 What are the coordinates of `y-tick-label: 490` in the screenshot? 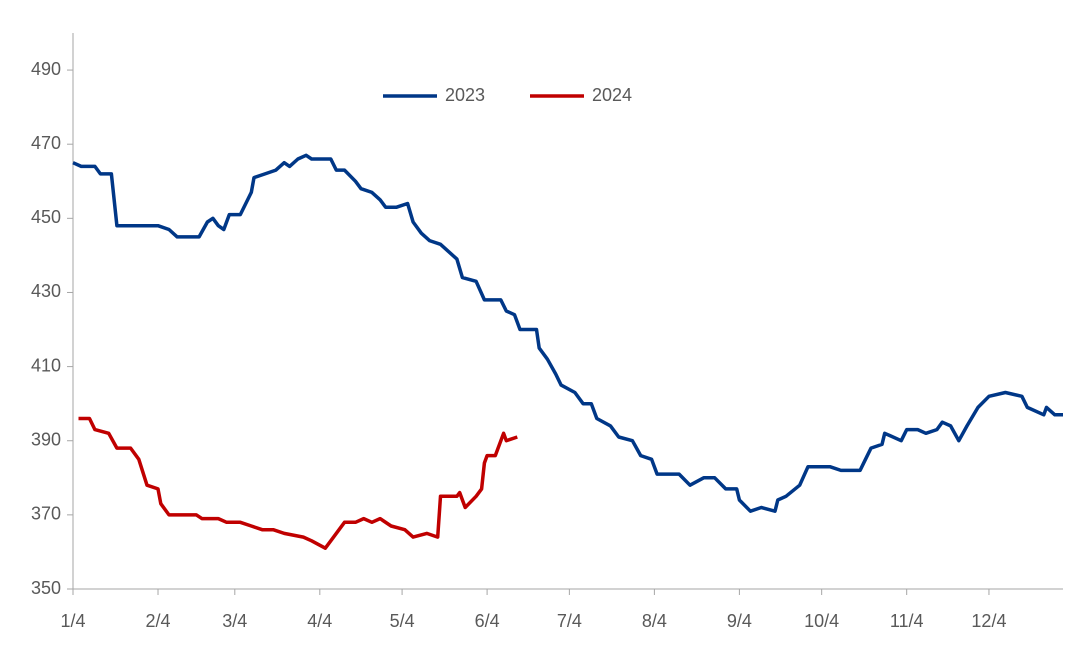 It's located at (46, 69).